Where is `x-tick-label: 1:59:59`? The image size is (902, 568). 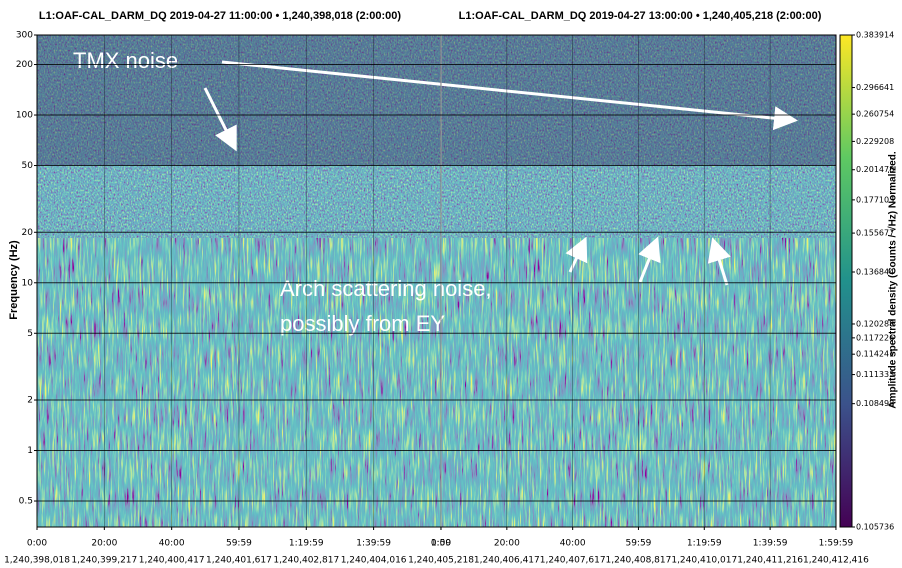 x-tick-label: 1:59:59 is located at coordinates (836, 544).